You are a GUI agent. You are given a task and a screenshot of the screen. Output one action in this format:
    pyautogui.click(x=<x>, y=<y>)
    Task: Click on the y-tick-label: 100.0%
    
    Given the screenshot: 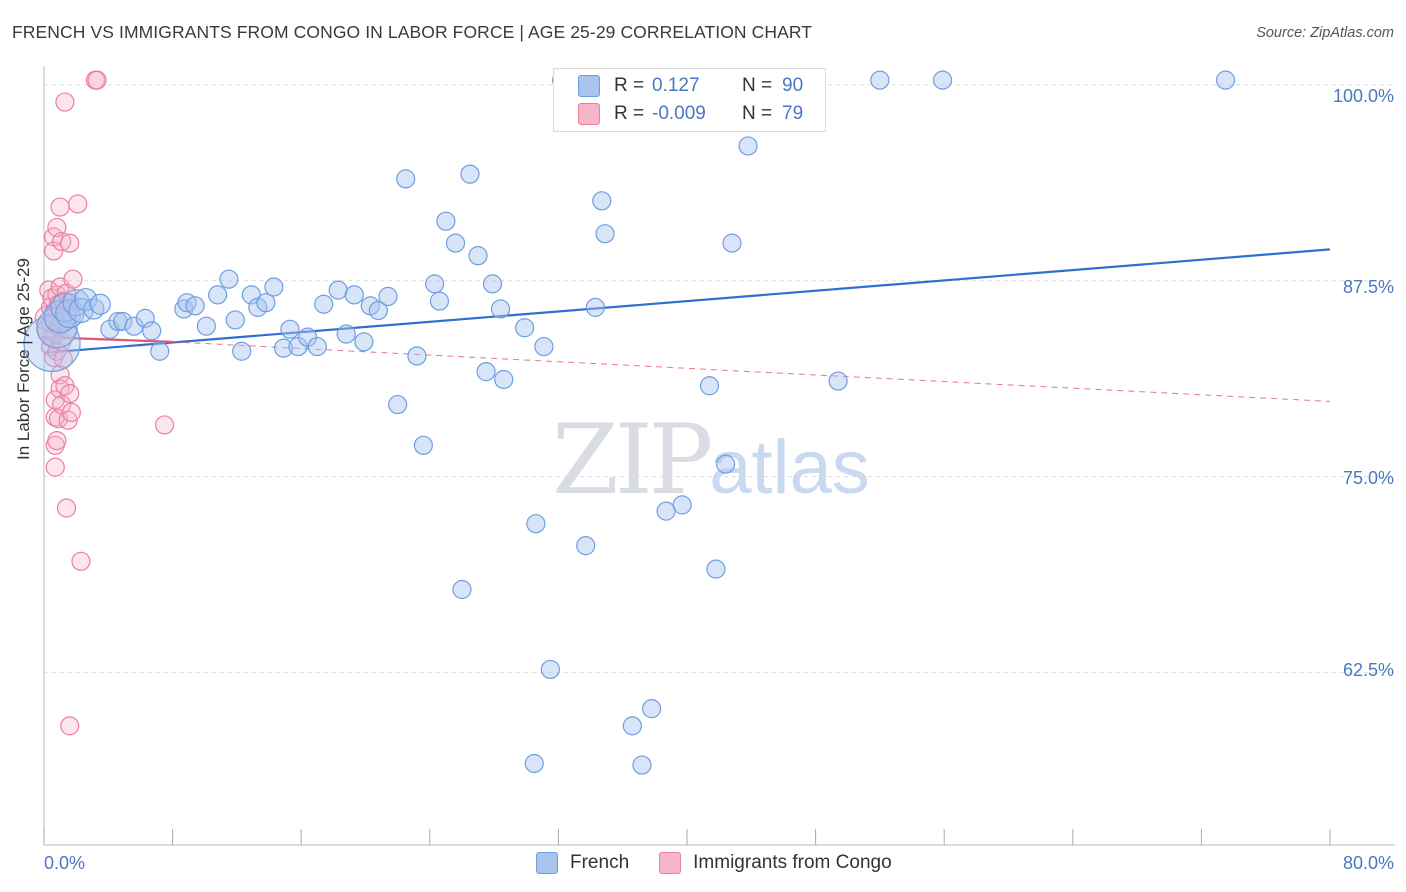 What is the action you would take?
    pyautogui.click(x=1363, y=96)
    